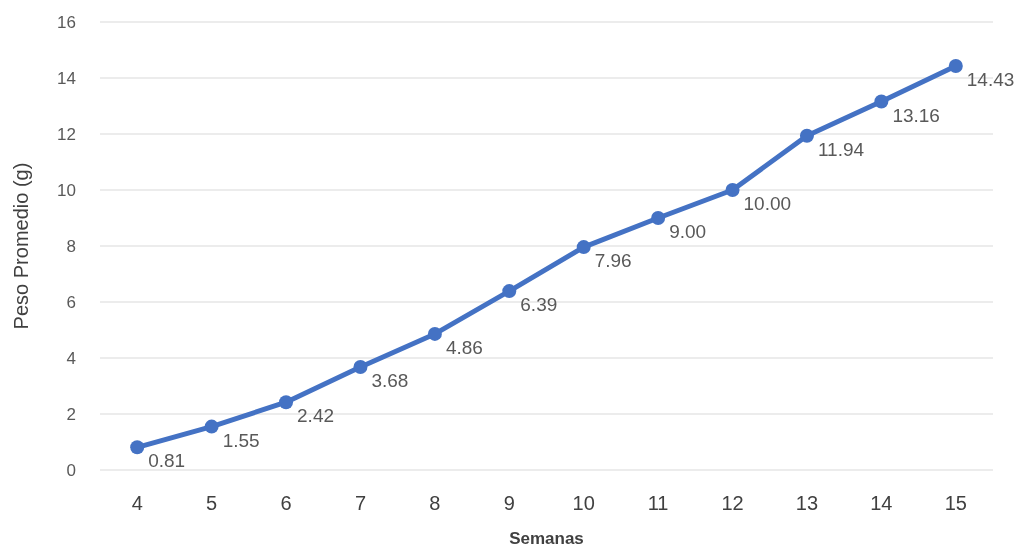 The image size is (1035, 554). Describe the element at coordinates (658, 503) in the screenshot. I see `x-tick-label: 11` at that location.